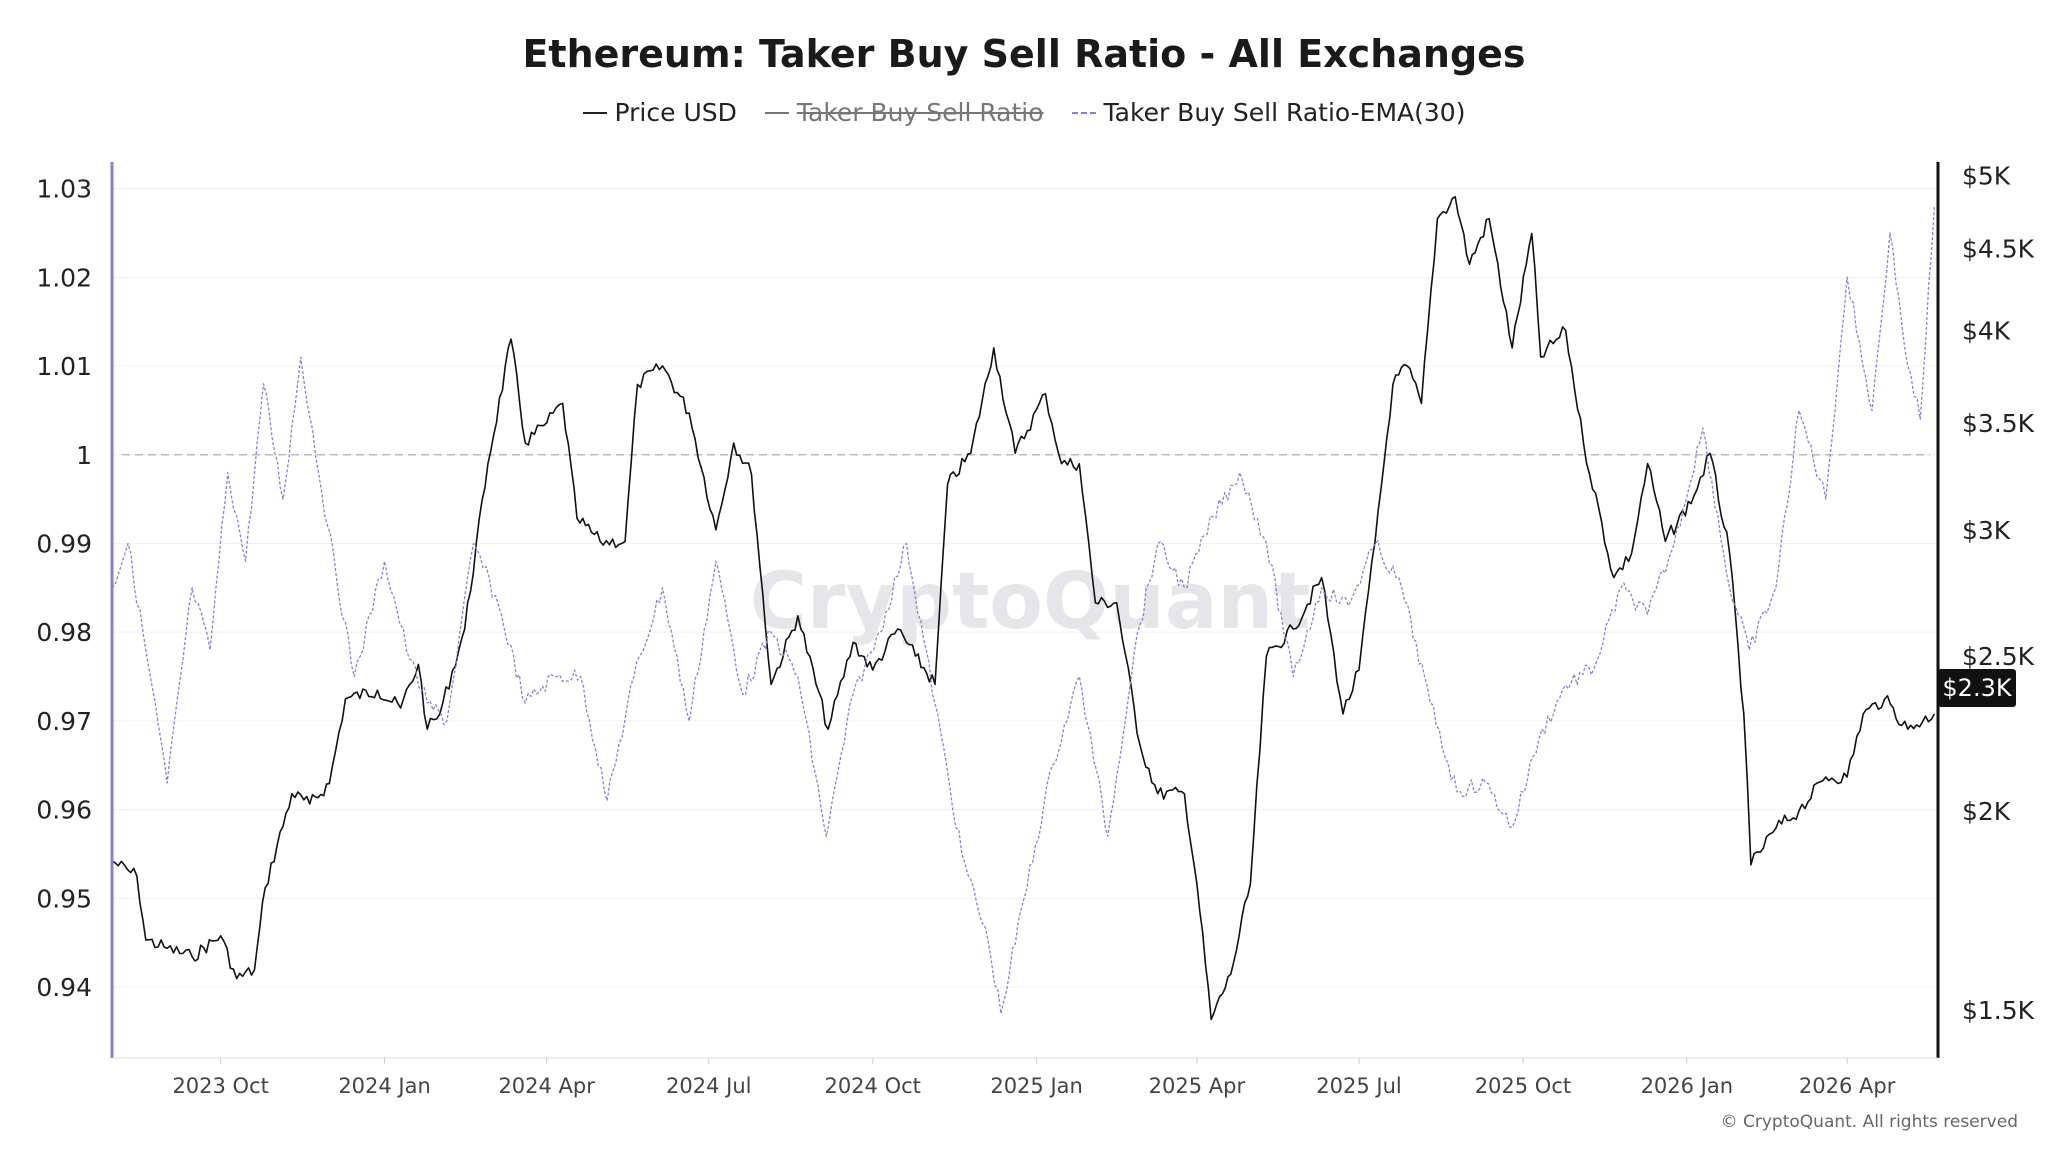 The width and height of the screenshot is (2048, 1152). Describe the element at coordinates (1986, 330) in the screenshot. I see `right-tick-label-5: $4K` at that location.